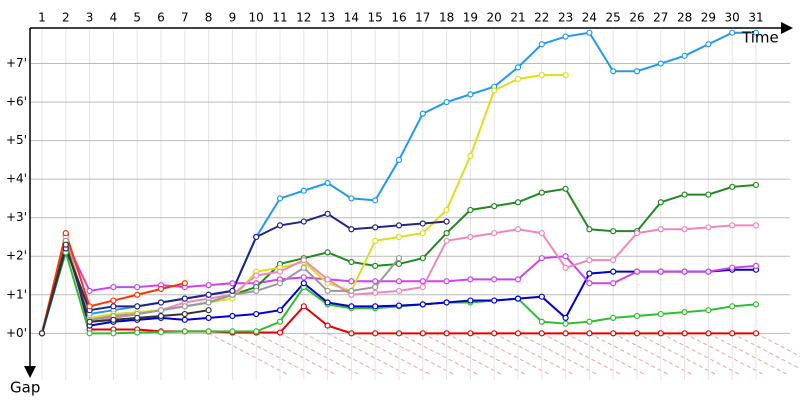 The width and height of the screenshot is (800, 400). Describe the element at coordinates (16, 63) in the screenshot. I see `y-tick-label: +7'` at that location.